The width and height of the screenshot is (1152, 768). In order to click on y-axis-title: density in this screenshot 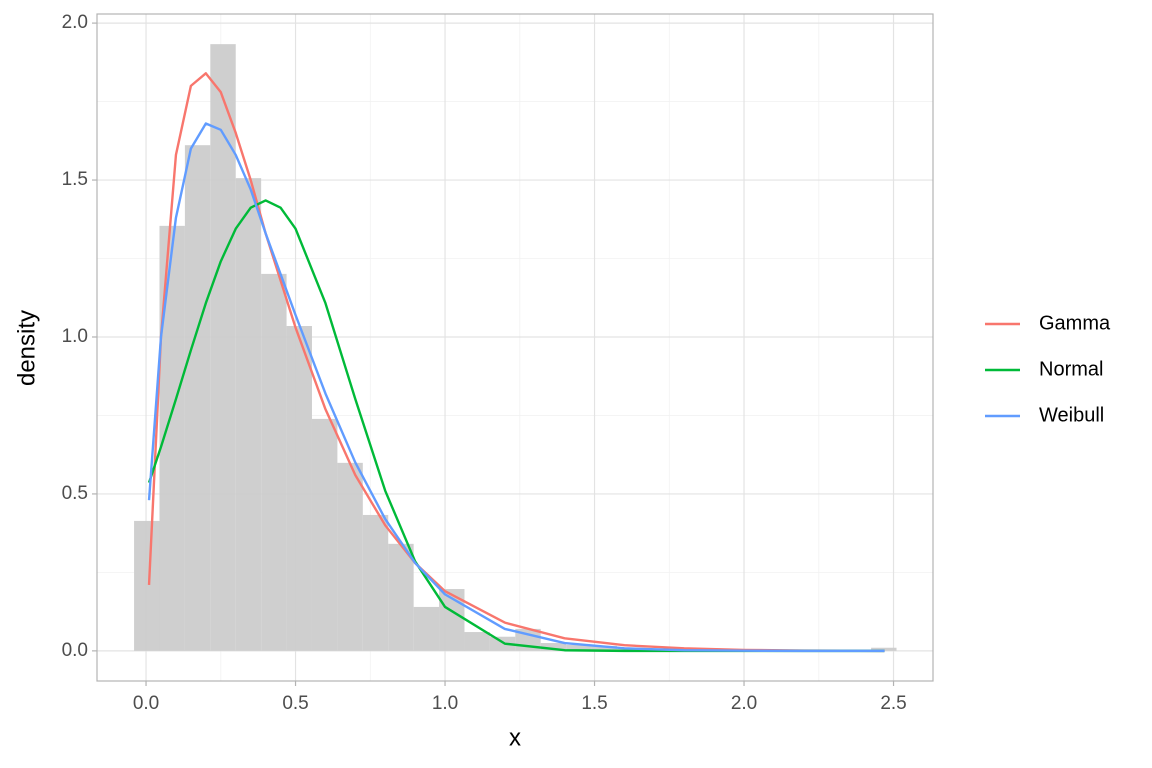, I will do `click(26, 348)`.